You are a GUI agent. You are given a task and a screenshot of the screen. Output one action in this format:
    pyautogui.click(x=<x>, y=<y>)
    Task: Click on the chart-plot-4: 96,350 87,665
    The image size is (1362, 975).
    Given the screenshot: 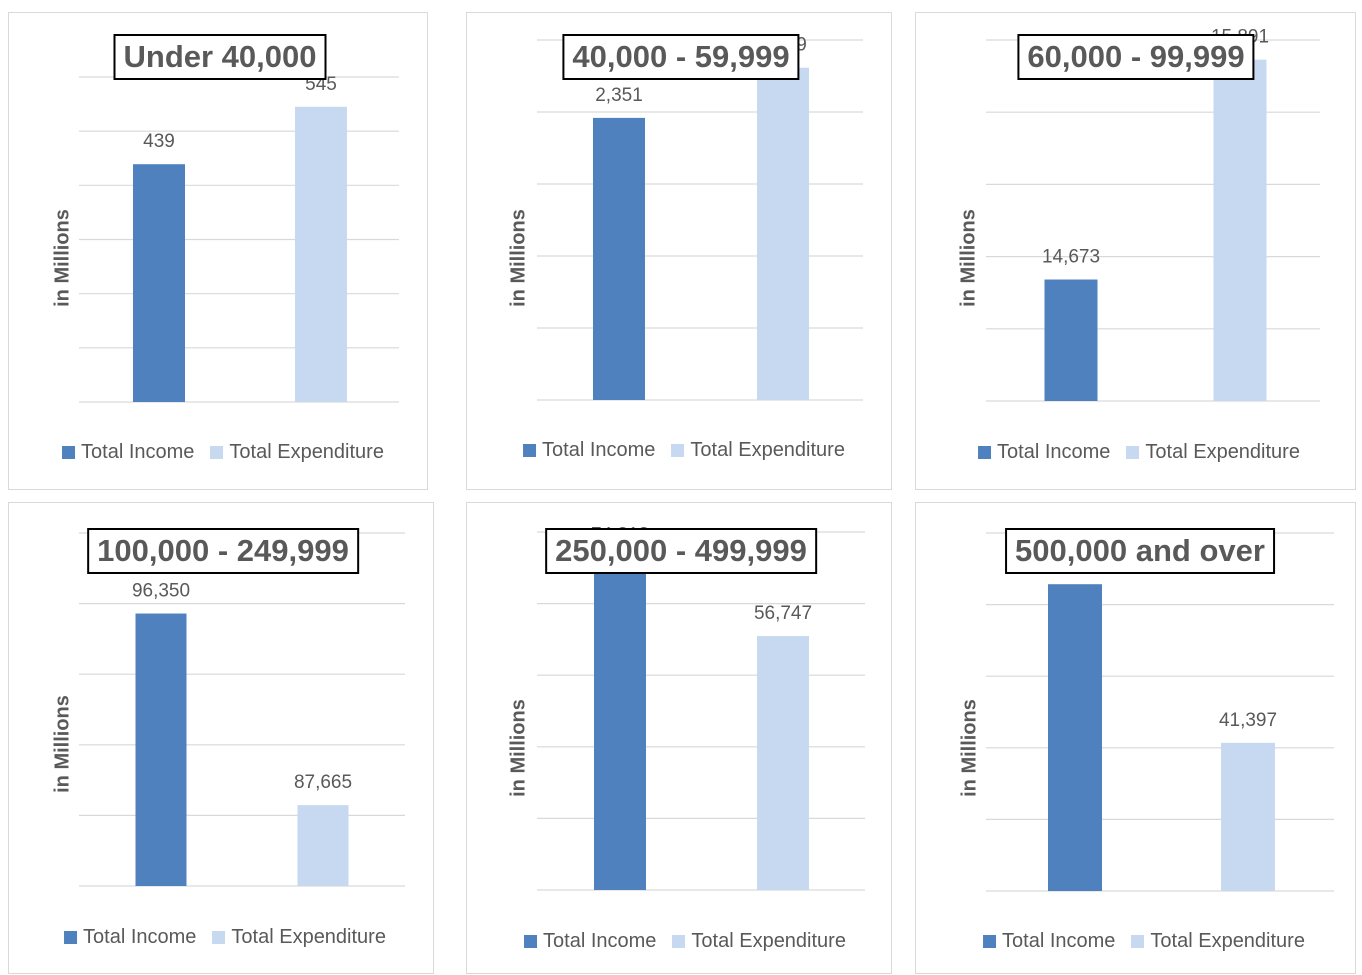 What is the action you would take?
    pyautogui.click(x=242, y=709)
    